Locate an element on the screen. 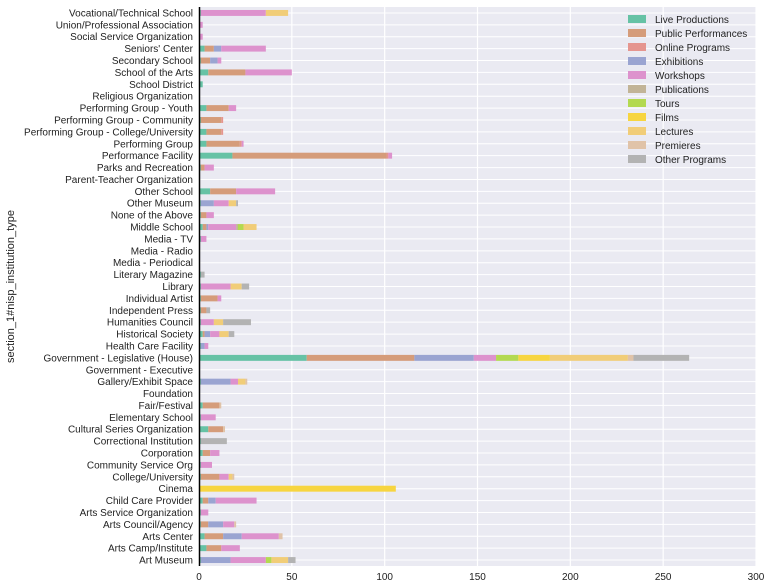  y-tick-label: Other Museum is located at coordinates (160, 204).